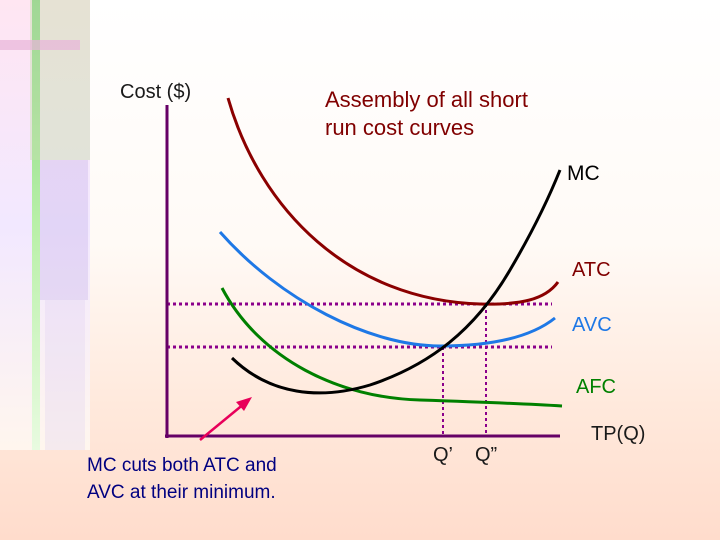 The image size is (720, 540). Describe the element at coordinates (592, 325) in the screenshot. I see `avc-label: AVC` at that location.